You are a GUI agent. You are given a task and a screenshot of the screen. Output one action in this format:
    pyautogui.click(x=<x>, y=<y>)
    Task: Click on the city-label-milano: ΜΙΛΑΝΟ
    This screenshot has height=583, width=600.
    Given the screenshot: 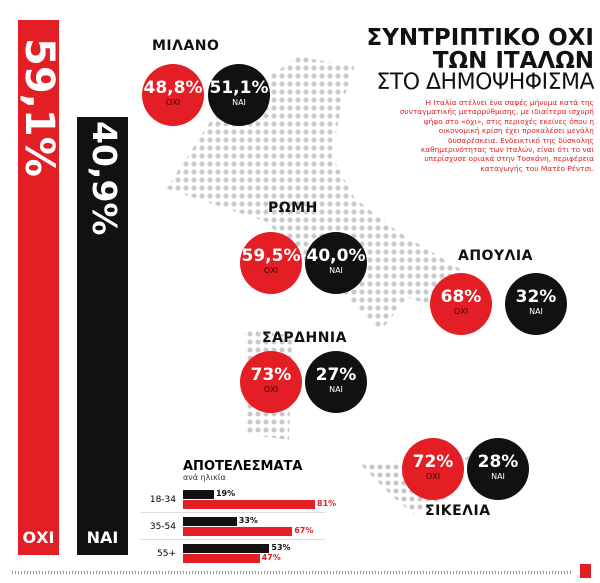 What is the action you would take?
    pyautogui.click(x=186, y=46)
    